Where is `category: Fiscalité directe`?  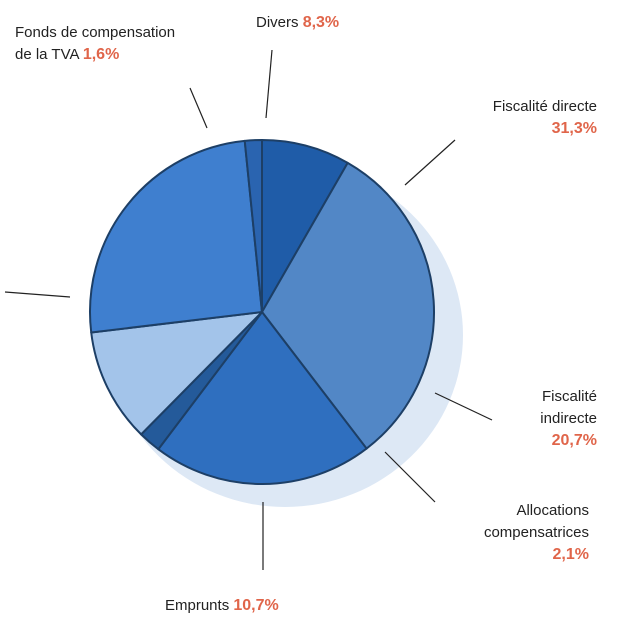 category: Fiscalité directe is located at coordinates (544, 106).